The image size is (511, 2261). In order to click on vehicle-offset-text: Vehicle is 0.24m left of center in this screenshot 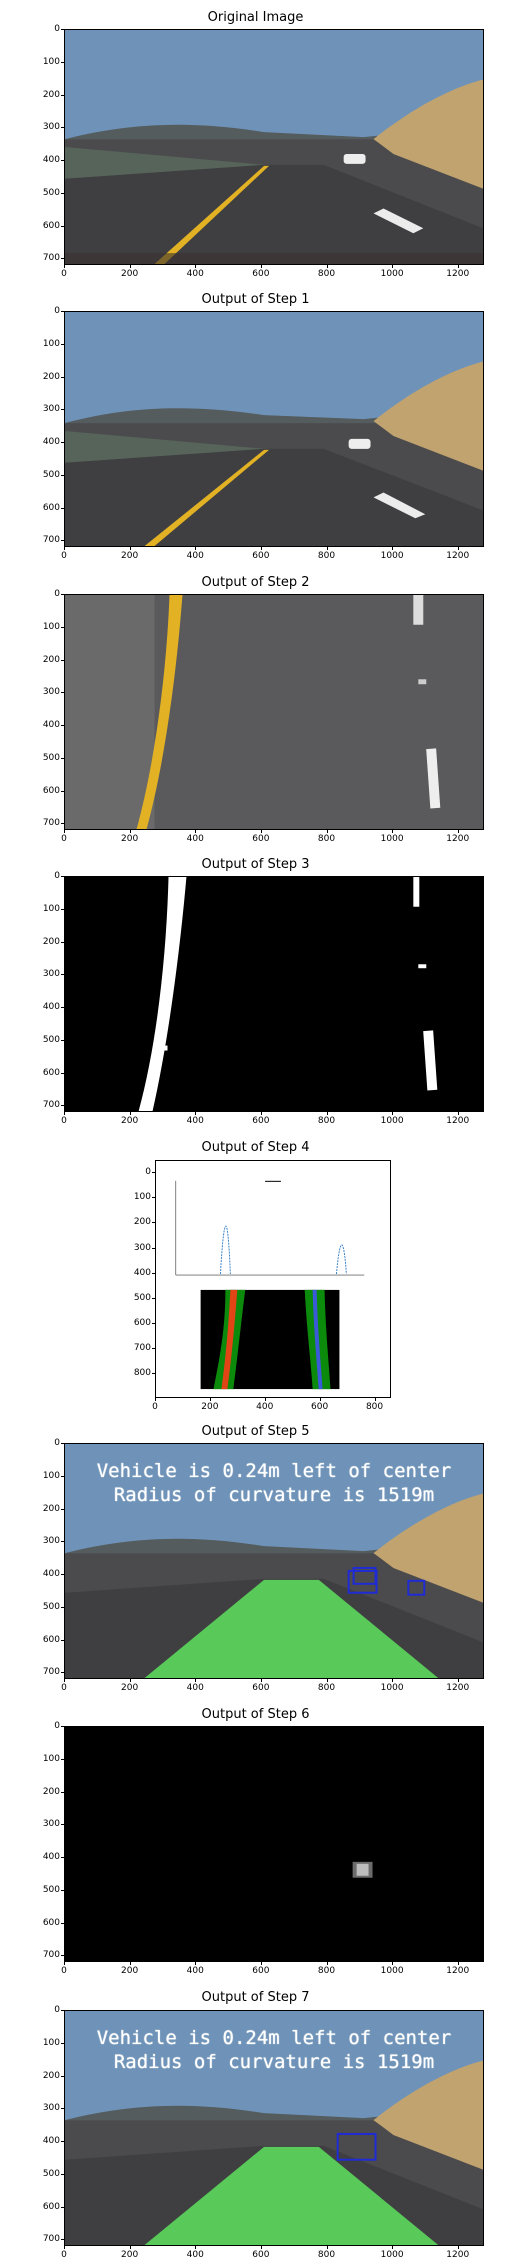, I will do `click(274, 2038)`.